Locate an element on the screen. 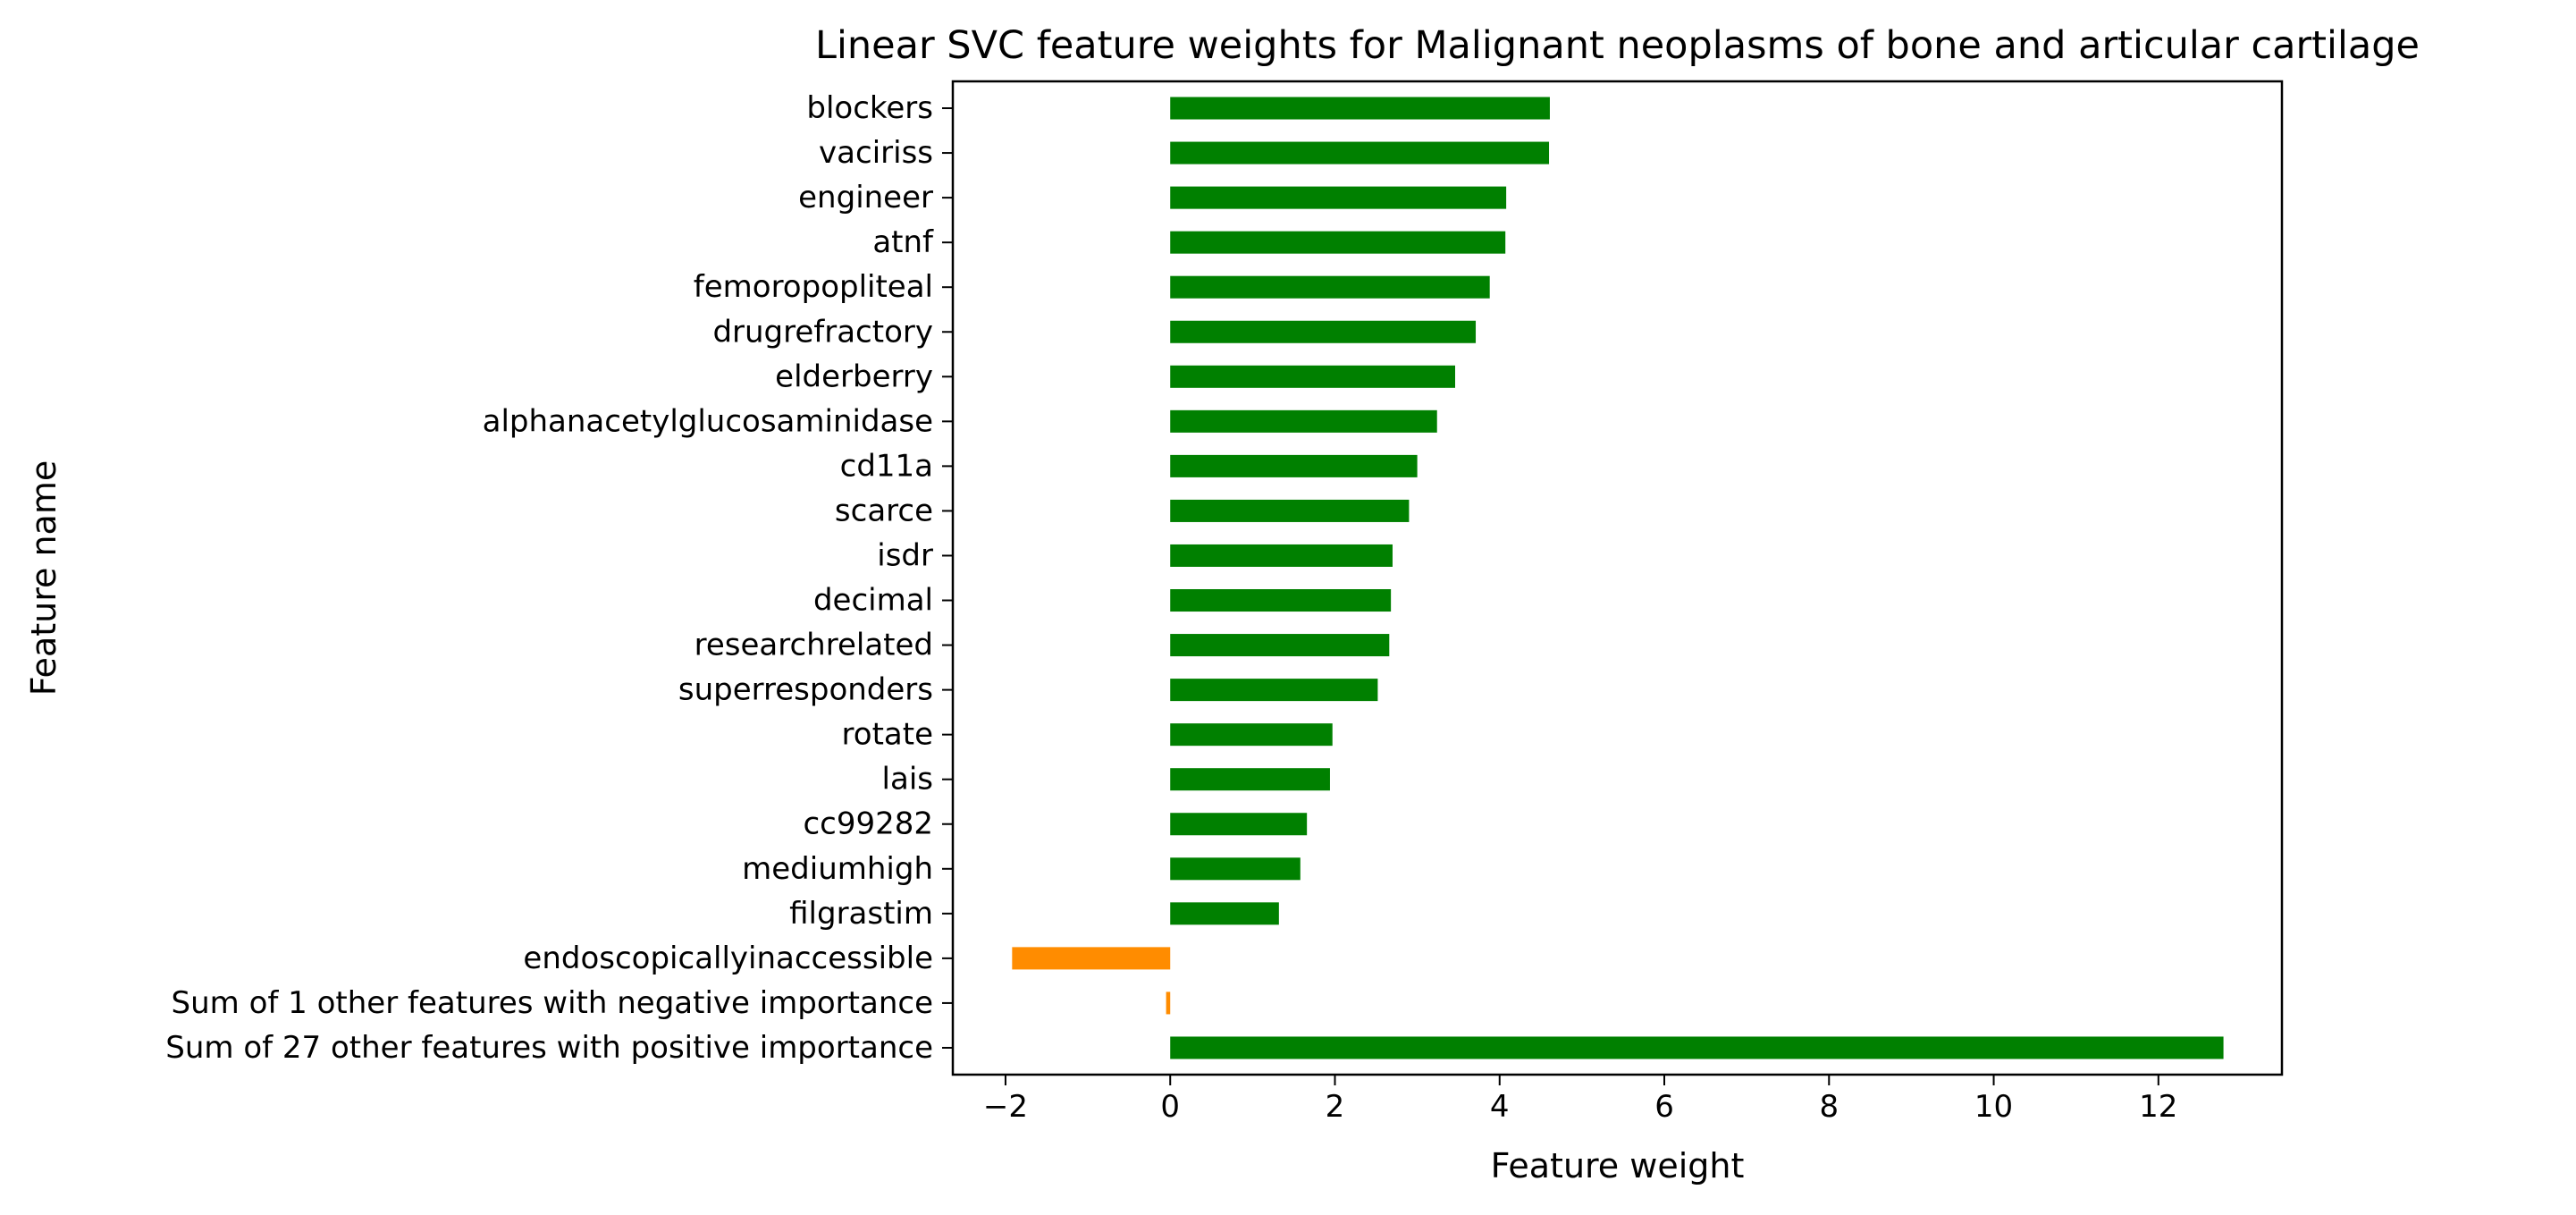  y-tick-label: vaciriss is located at coordinates (876, 153).